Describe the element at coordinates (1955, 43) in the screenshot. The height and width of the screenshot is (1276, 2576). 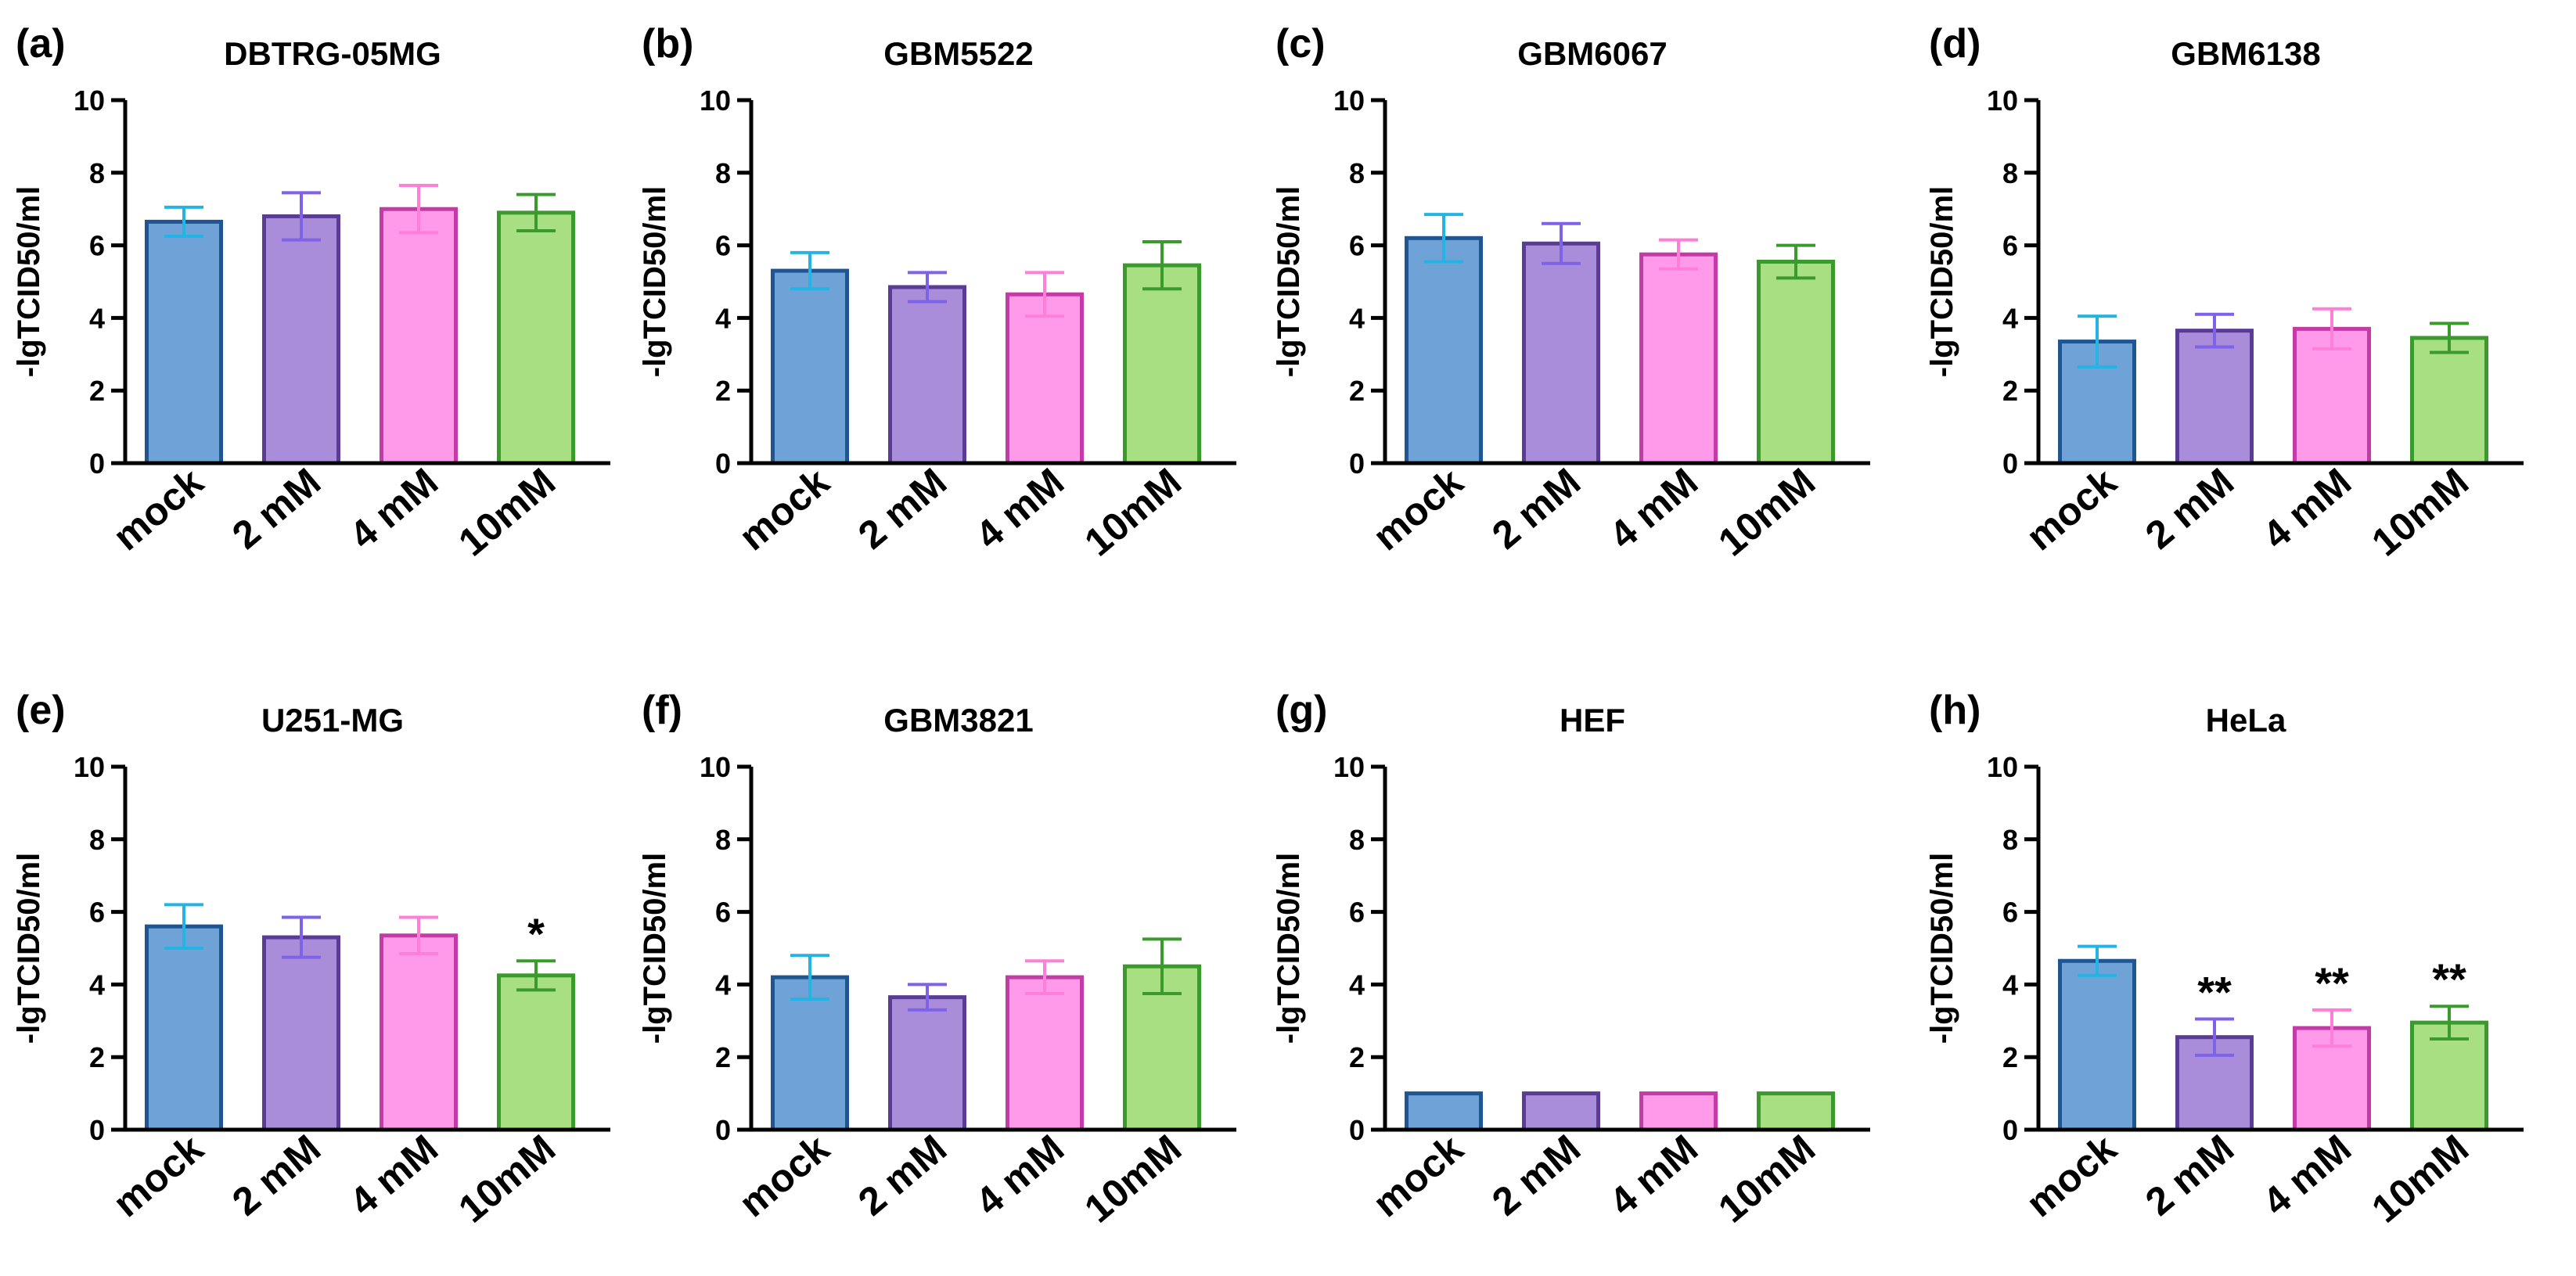
I see `panel-letter: (d)` at that location.